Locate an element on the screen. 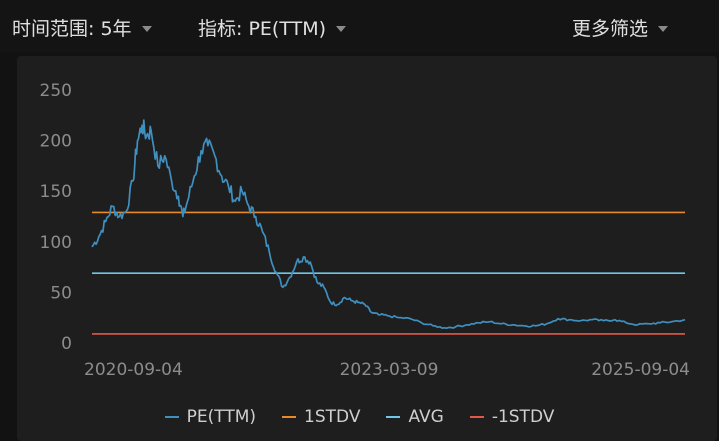 This screenshot has height=441, width=719. x-tick-label: 2023-03-09 is located at coordinates (389, 370).